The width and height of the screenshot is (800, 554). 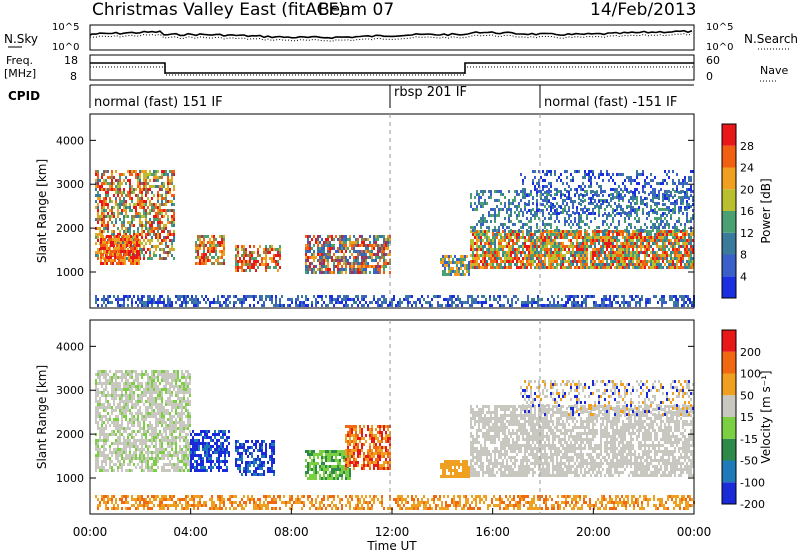 I want to click on cpid-segment-1: normal (fast) 151 IF, so click(x=158, y=102).